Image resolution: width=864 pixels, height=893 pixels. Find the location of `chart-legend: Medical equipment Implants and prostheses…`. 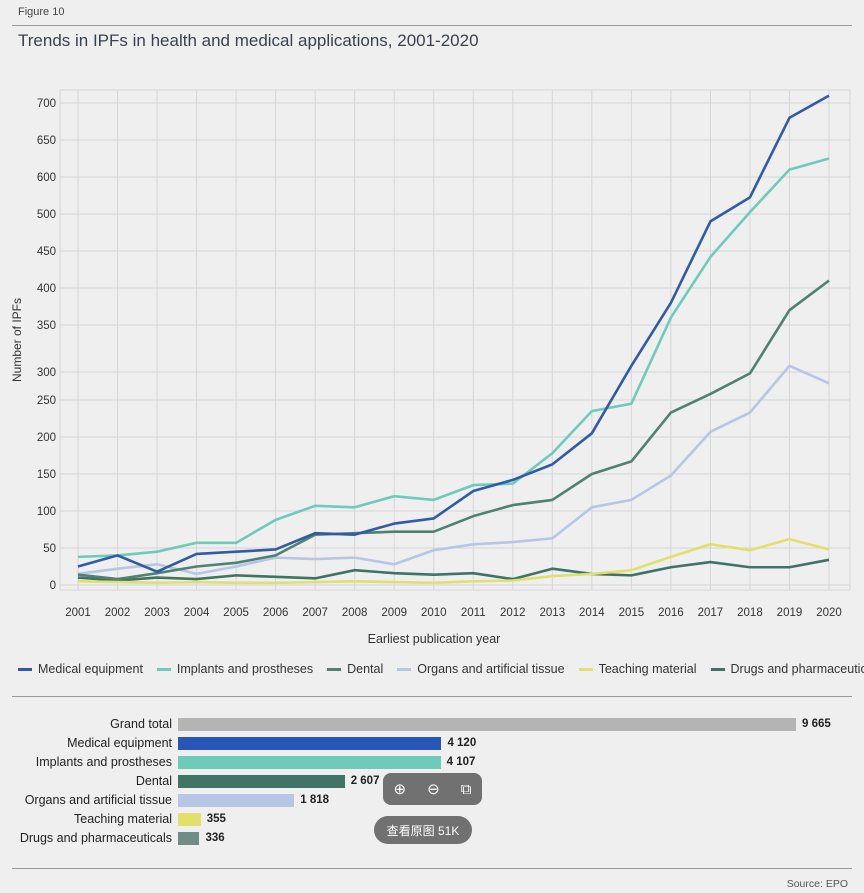

chart-legend: Medical equipment Implants and prostheses… is located at coordinates (441, 669).